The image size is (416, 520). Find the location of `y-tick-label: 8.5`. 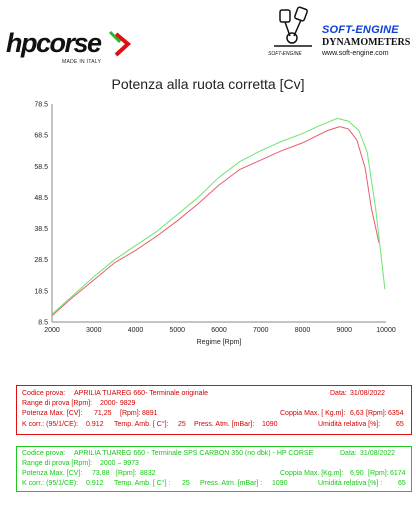

y-tick-label: 8.5 is located at coordinates (43, 323).